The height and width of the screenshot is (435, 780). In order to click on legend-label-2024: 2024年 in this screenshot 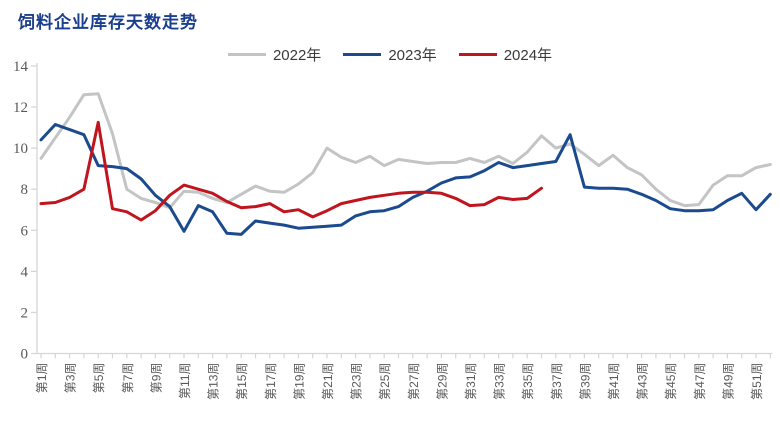, I will do `click(528, 55)`.